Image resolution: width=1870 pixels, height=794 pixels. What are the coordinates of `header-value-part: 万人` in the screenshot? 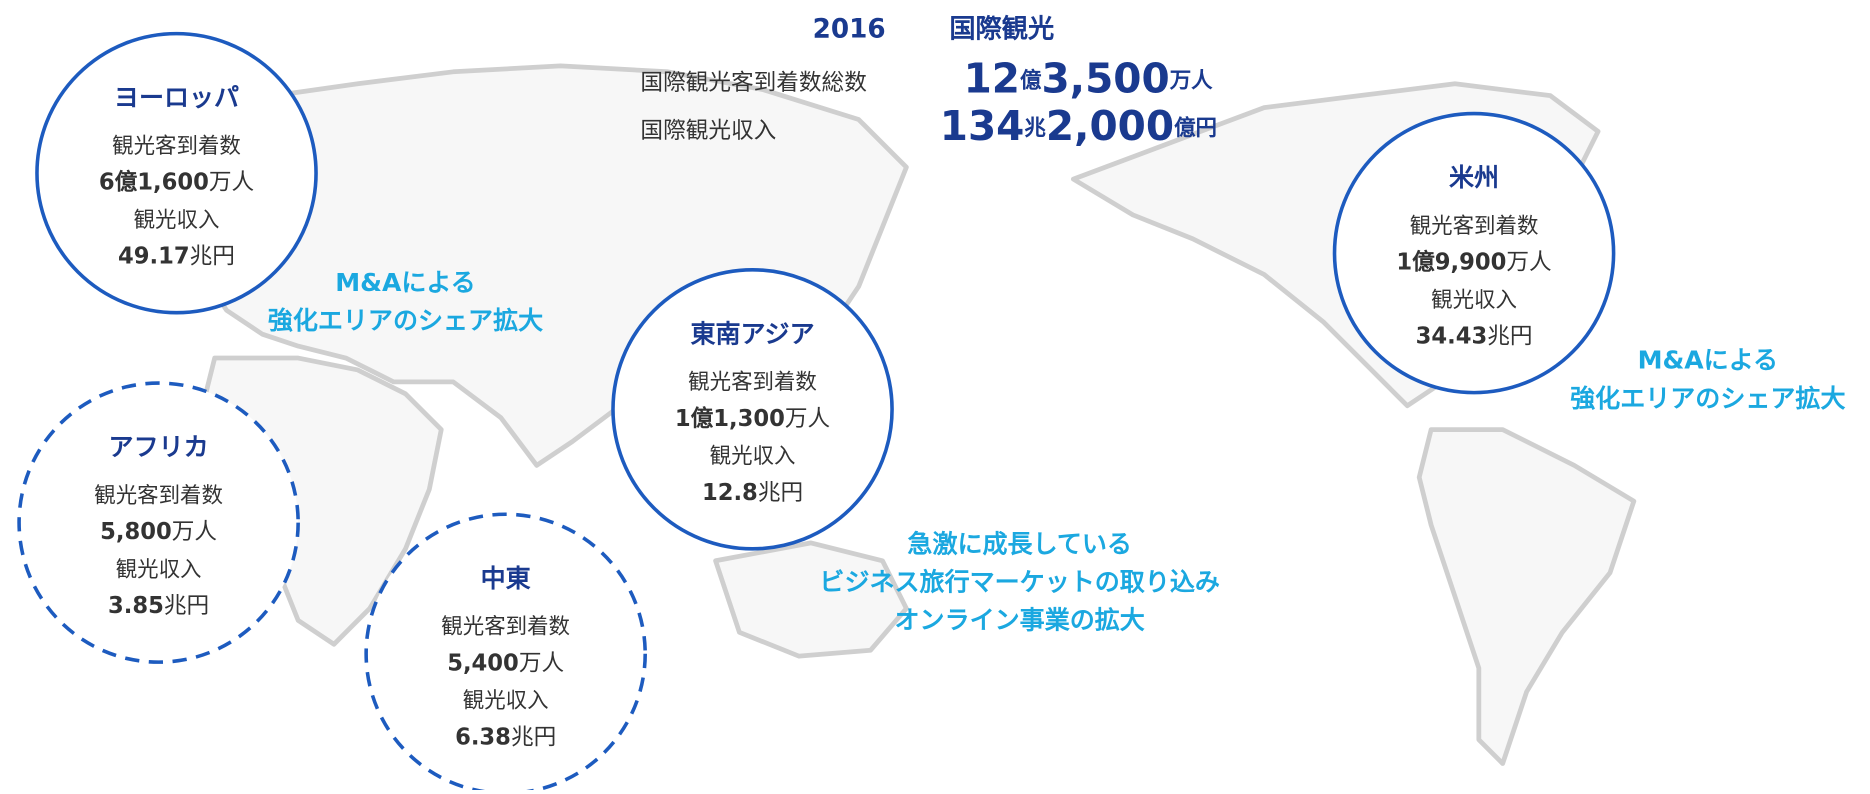 It's located at (1191, 80).